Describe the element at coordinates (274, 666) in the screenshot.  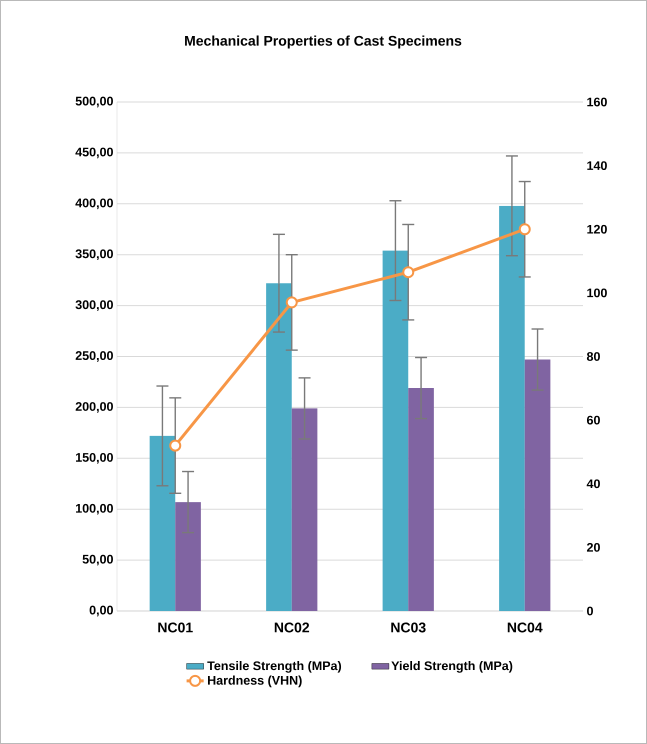
I see `legend-label: Tensile Strength (MPa)` at that location.